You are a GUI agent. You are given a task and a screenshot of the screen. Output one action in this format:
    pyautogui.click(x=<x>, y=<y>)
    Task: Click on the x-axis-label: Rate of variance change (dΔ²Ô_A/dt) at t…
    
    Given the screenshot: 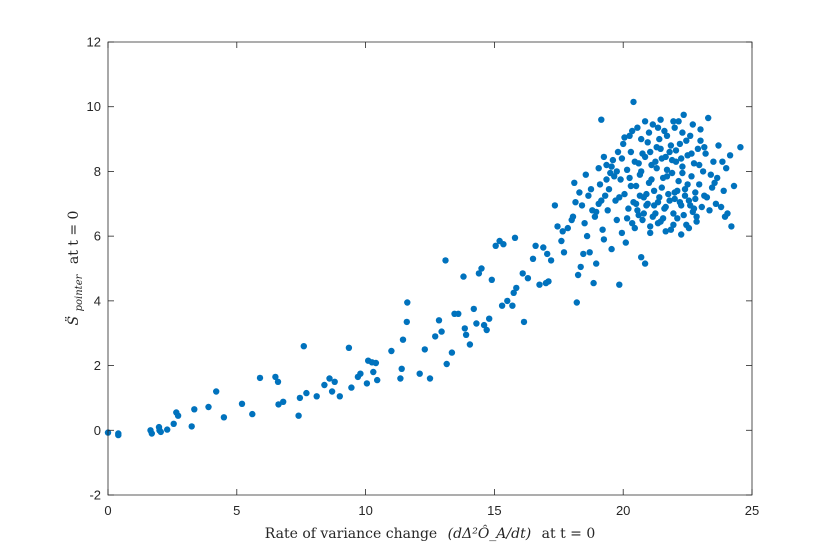 What is the action you would take?
    pyautogui.click(x=430, y=533)
    